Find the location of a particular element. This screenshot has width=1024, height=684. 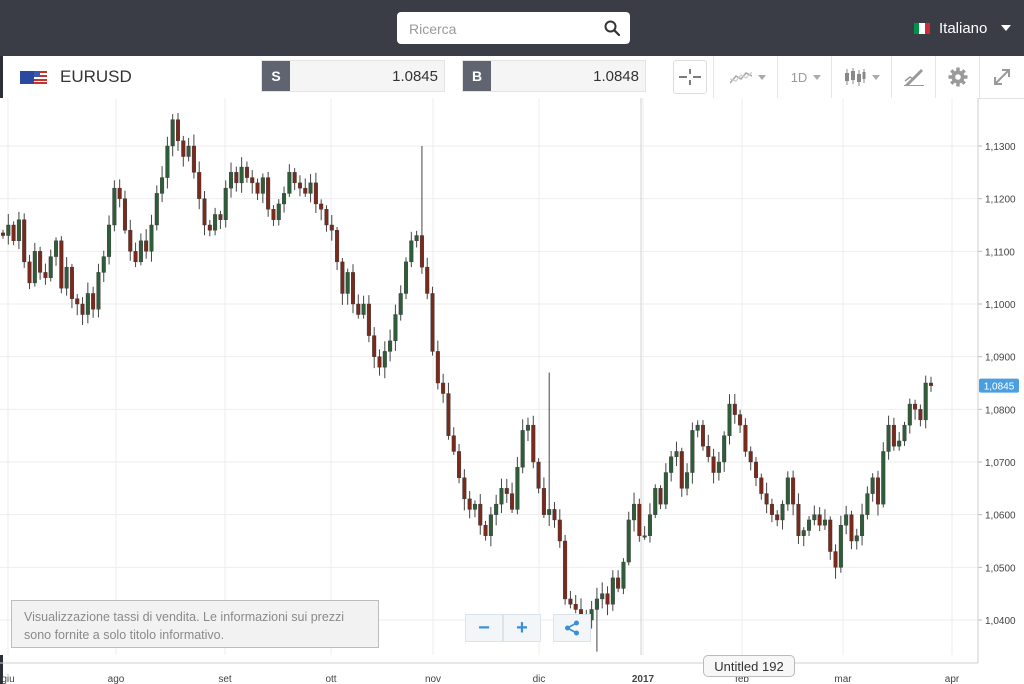

share-icon is located at coordinates (572, 628).